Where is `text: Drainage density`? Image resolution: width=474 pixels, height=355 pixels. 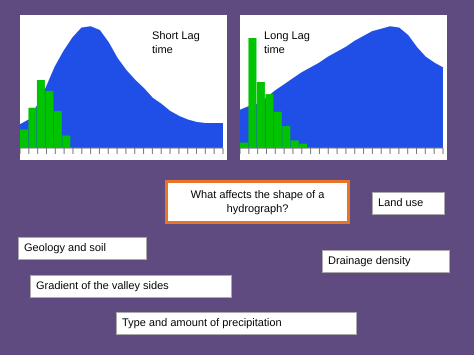 text: Drainage density is located at coordinates (386, 261).